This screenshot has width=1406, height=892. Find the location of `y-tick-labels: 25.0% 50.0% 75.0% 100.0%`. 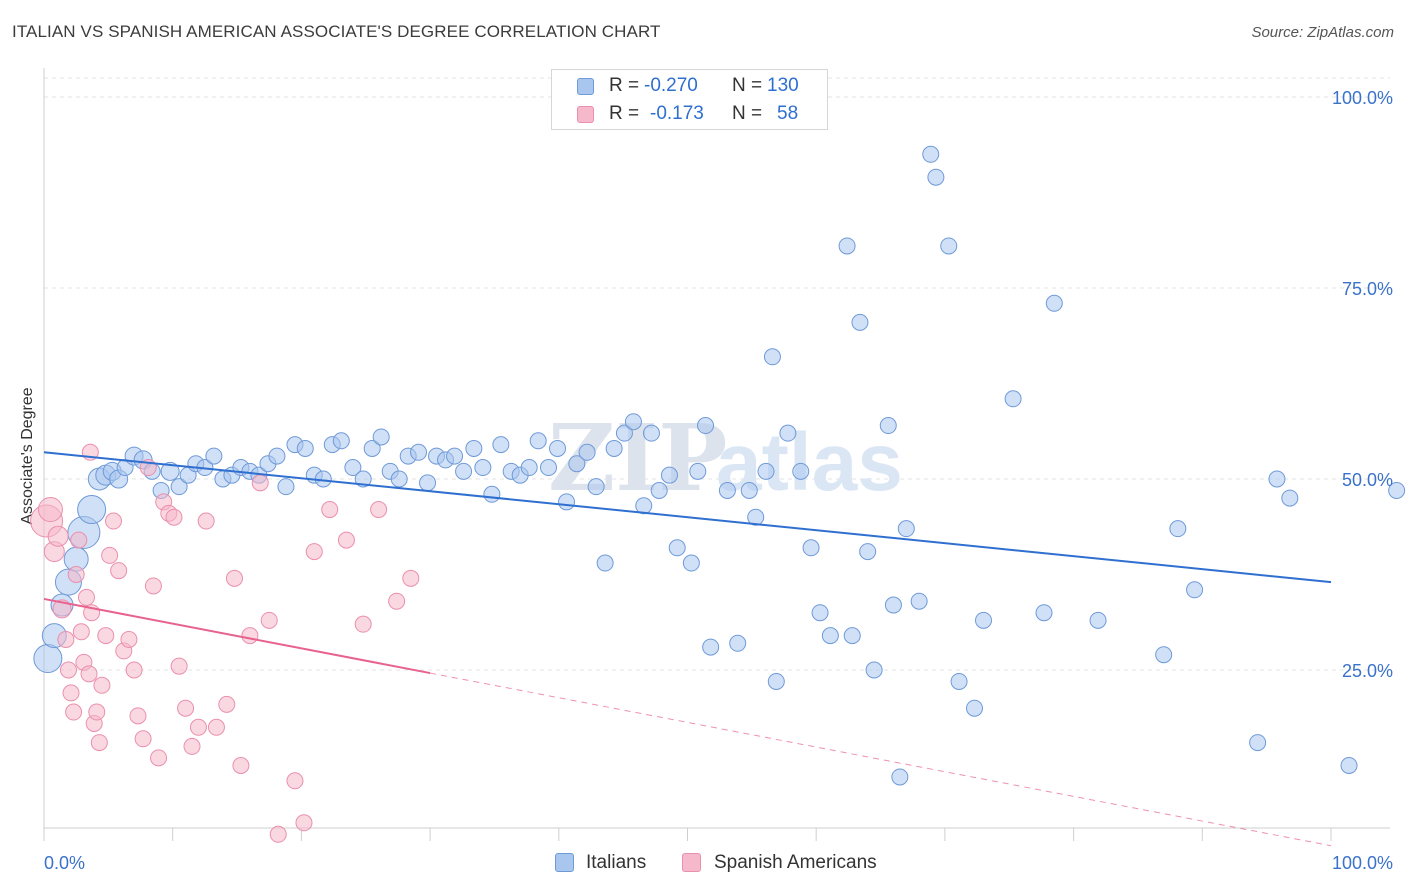

y-tick-labels: 25.0% 50.0% 75.0% 100.0% is located at coordinates (1362, 384).